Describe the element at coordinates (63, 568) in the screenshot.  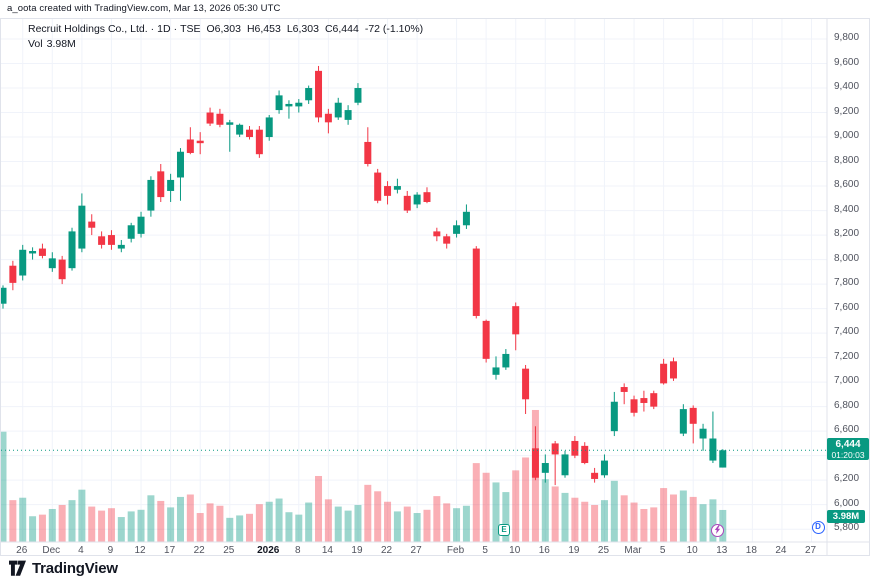
I see `tradingview-logo: TradingView` at that location.